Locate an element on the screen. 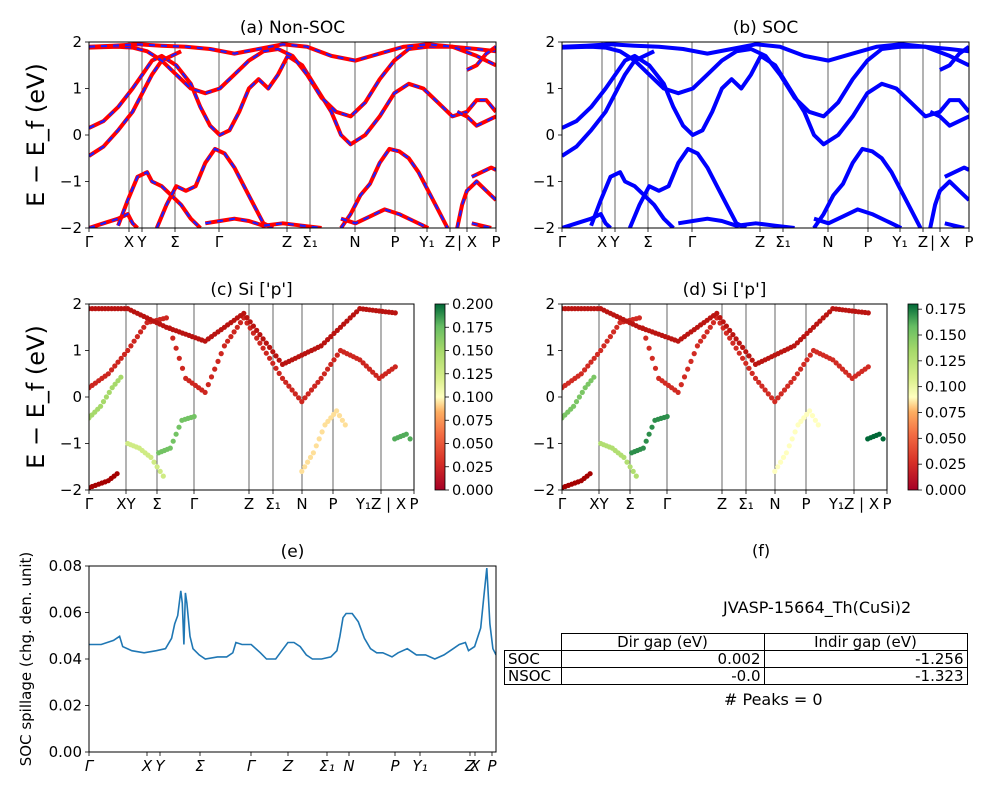  k-tick-label: Y₁ is located at coordinates (426, 242).